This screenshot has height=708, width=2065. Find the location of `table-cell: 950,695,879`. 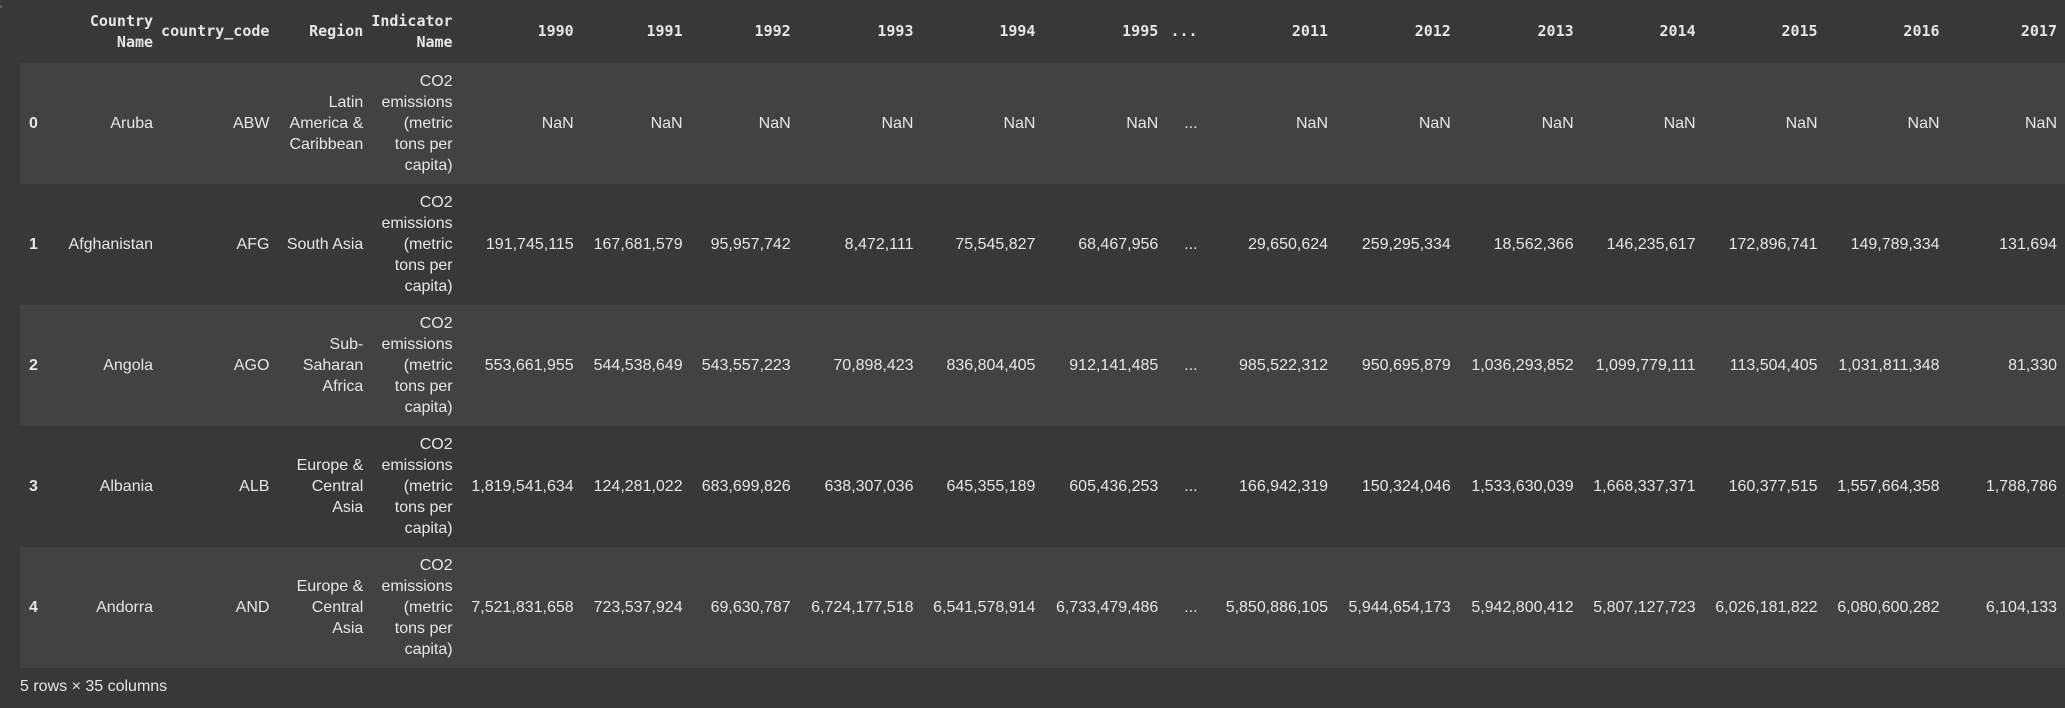

table-cell: 950,695,879 is located at coordinates (1397, 365).